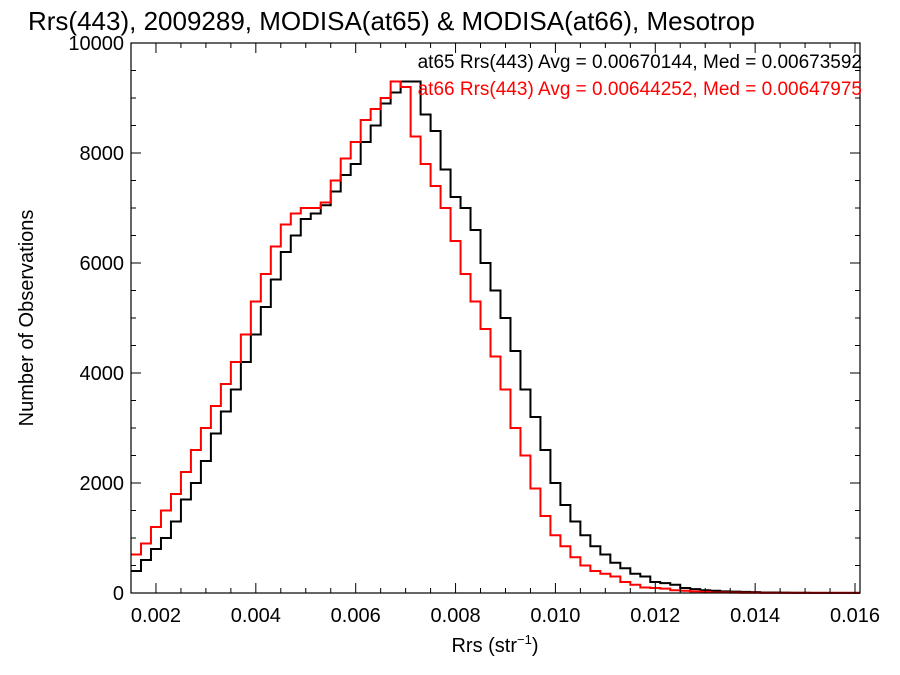  Describe the element at coordinates (356, 616) in the screenshot. I see `x-tick-label: 0.006` at that location.